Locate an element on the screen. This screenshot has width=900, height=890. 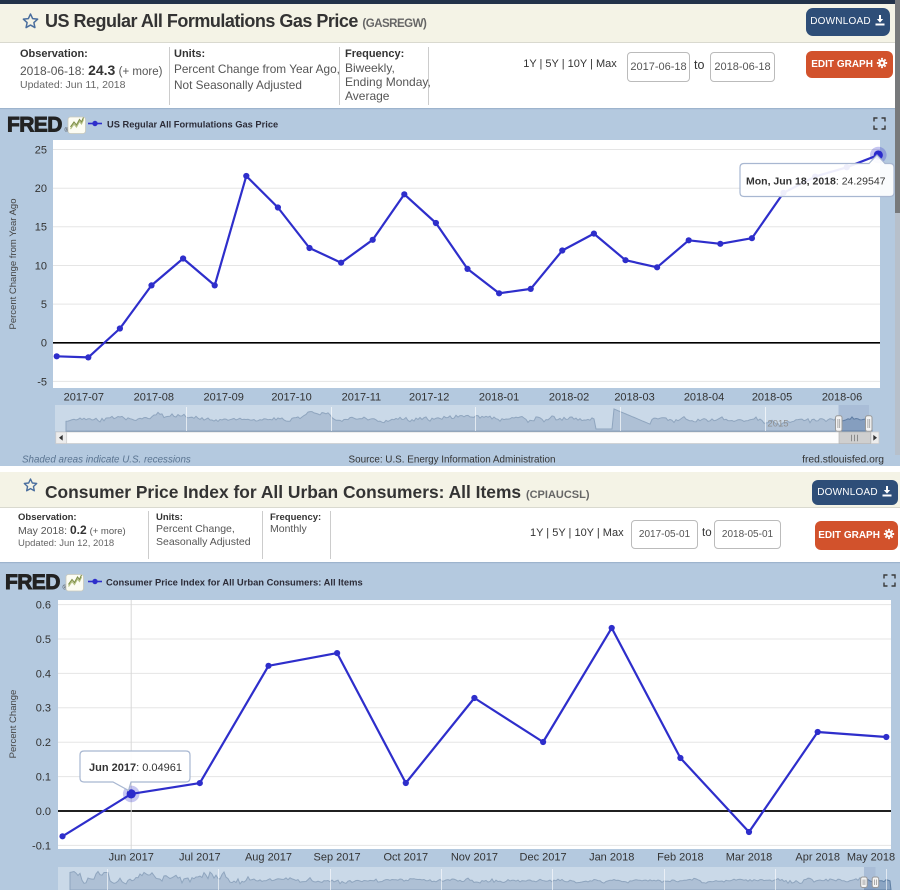
svg-text:Shaded areas indicate U.S. rec: Shaded areas indicate U.S. recessions is located at coordinates (106, 460).